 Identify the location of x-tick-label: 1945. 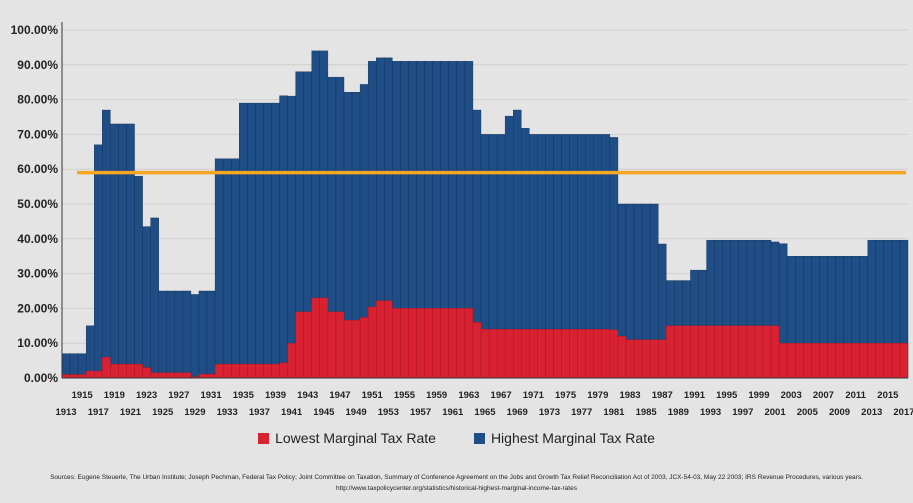
(324, 412).